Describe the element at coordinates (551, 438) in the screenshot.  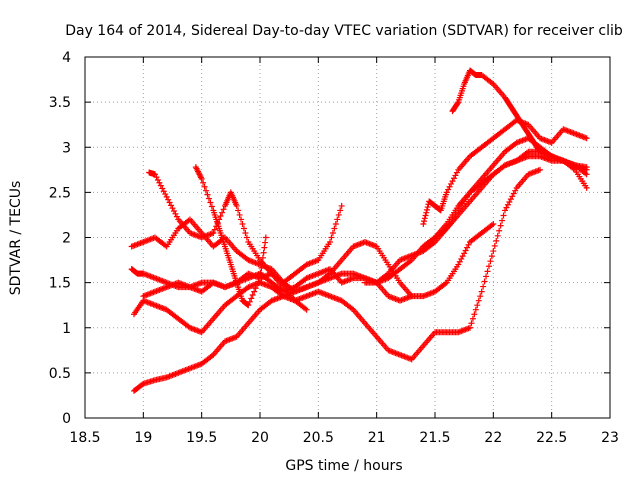
I see `x-tick-label: 22.5` at that location.